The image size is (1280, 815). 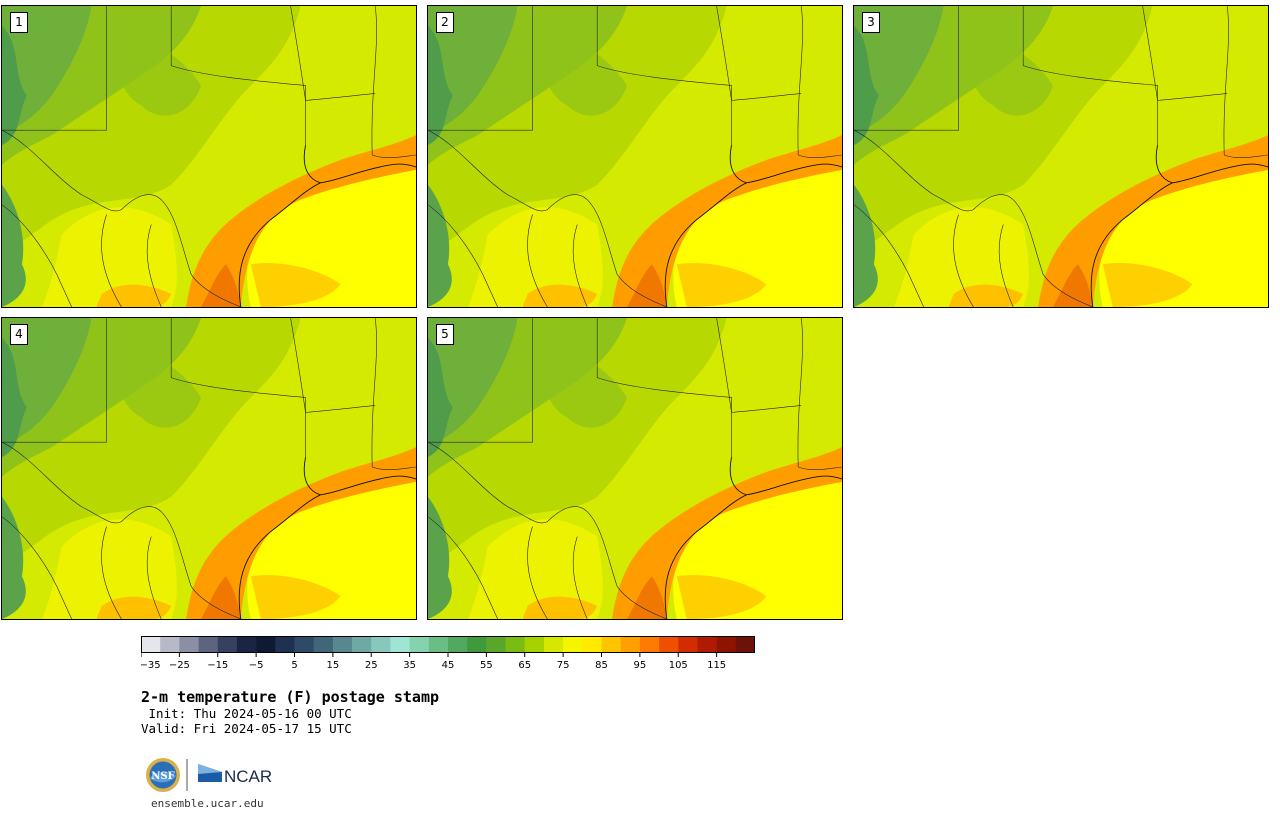 I want to click on panel-number: 3, so click(x=871, y=22).